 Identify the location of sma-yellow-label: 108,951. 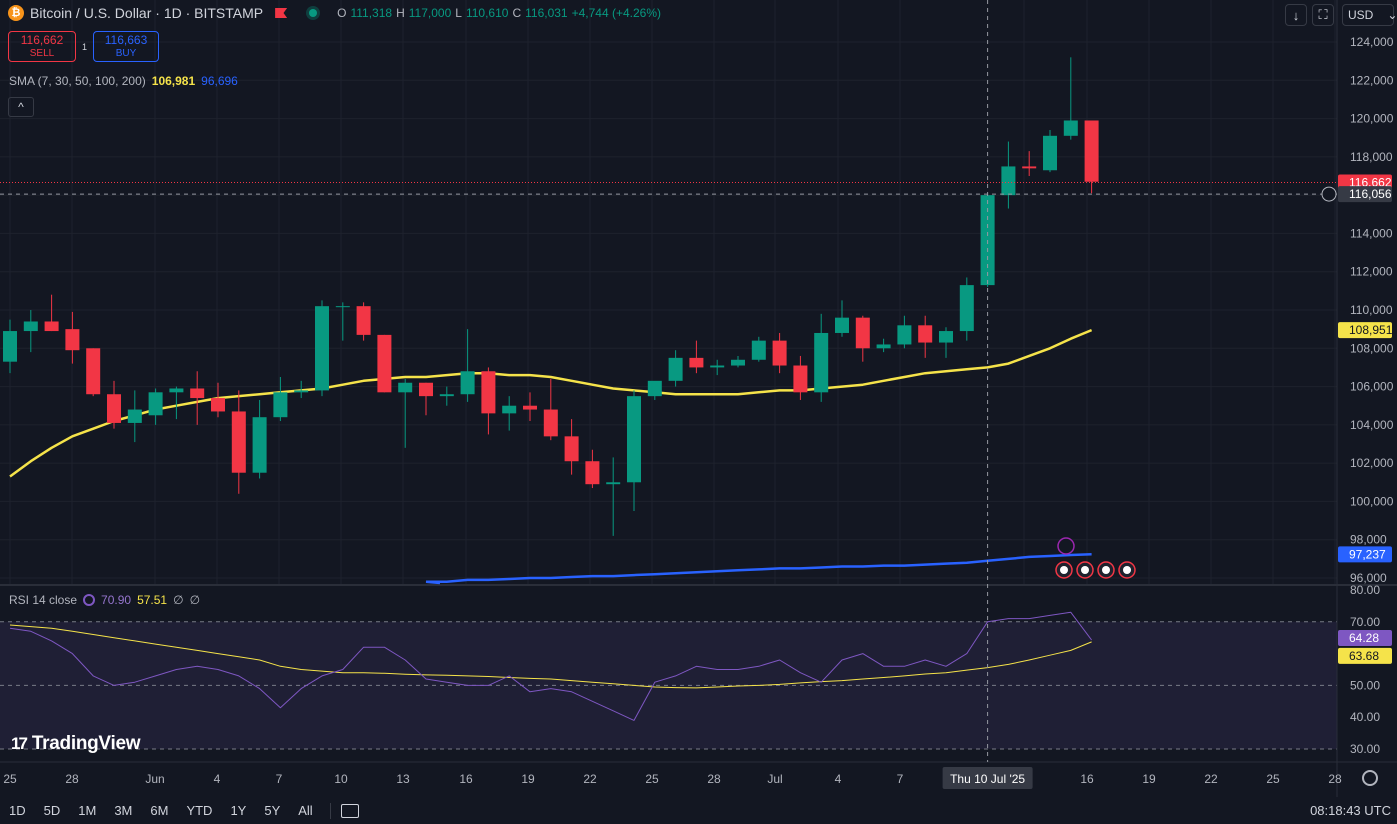
(1365, 330).